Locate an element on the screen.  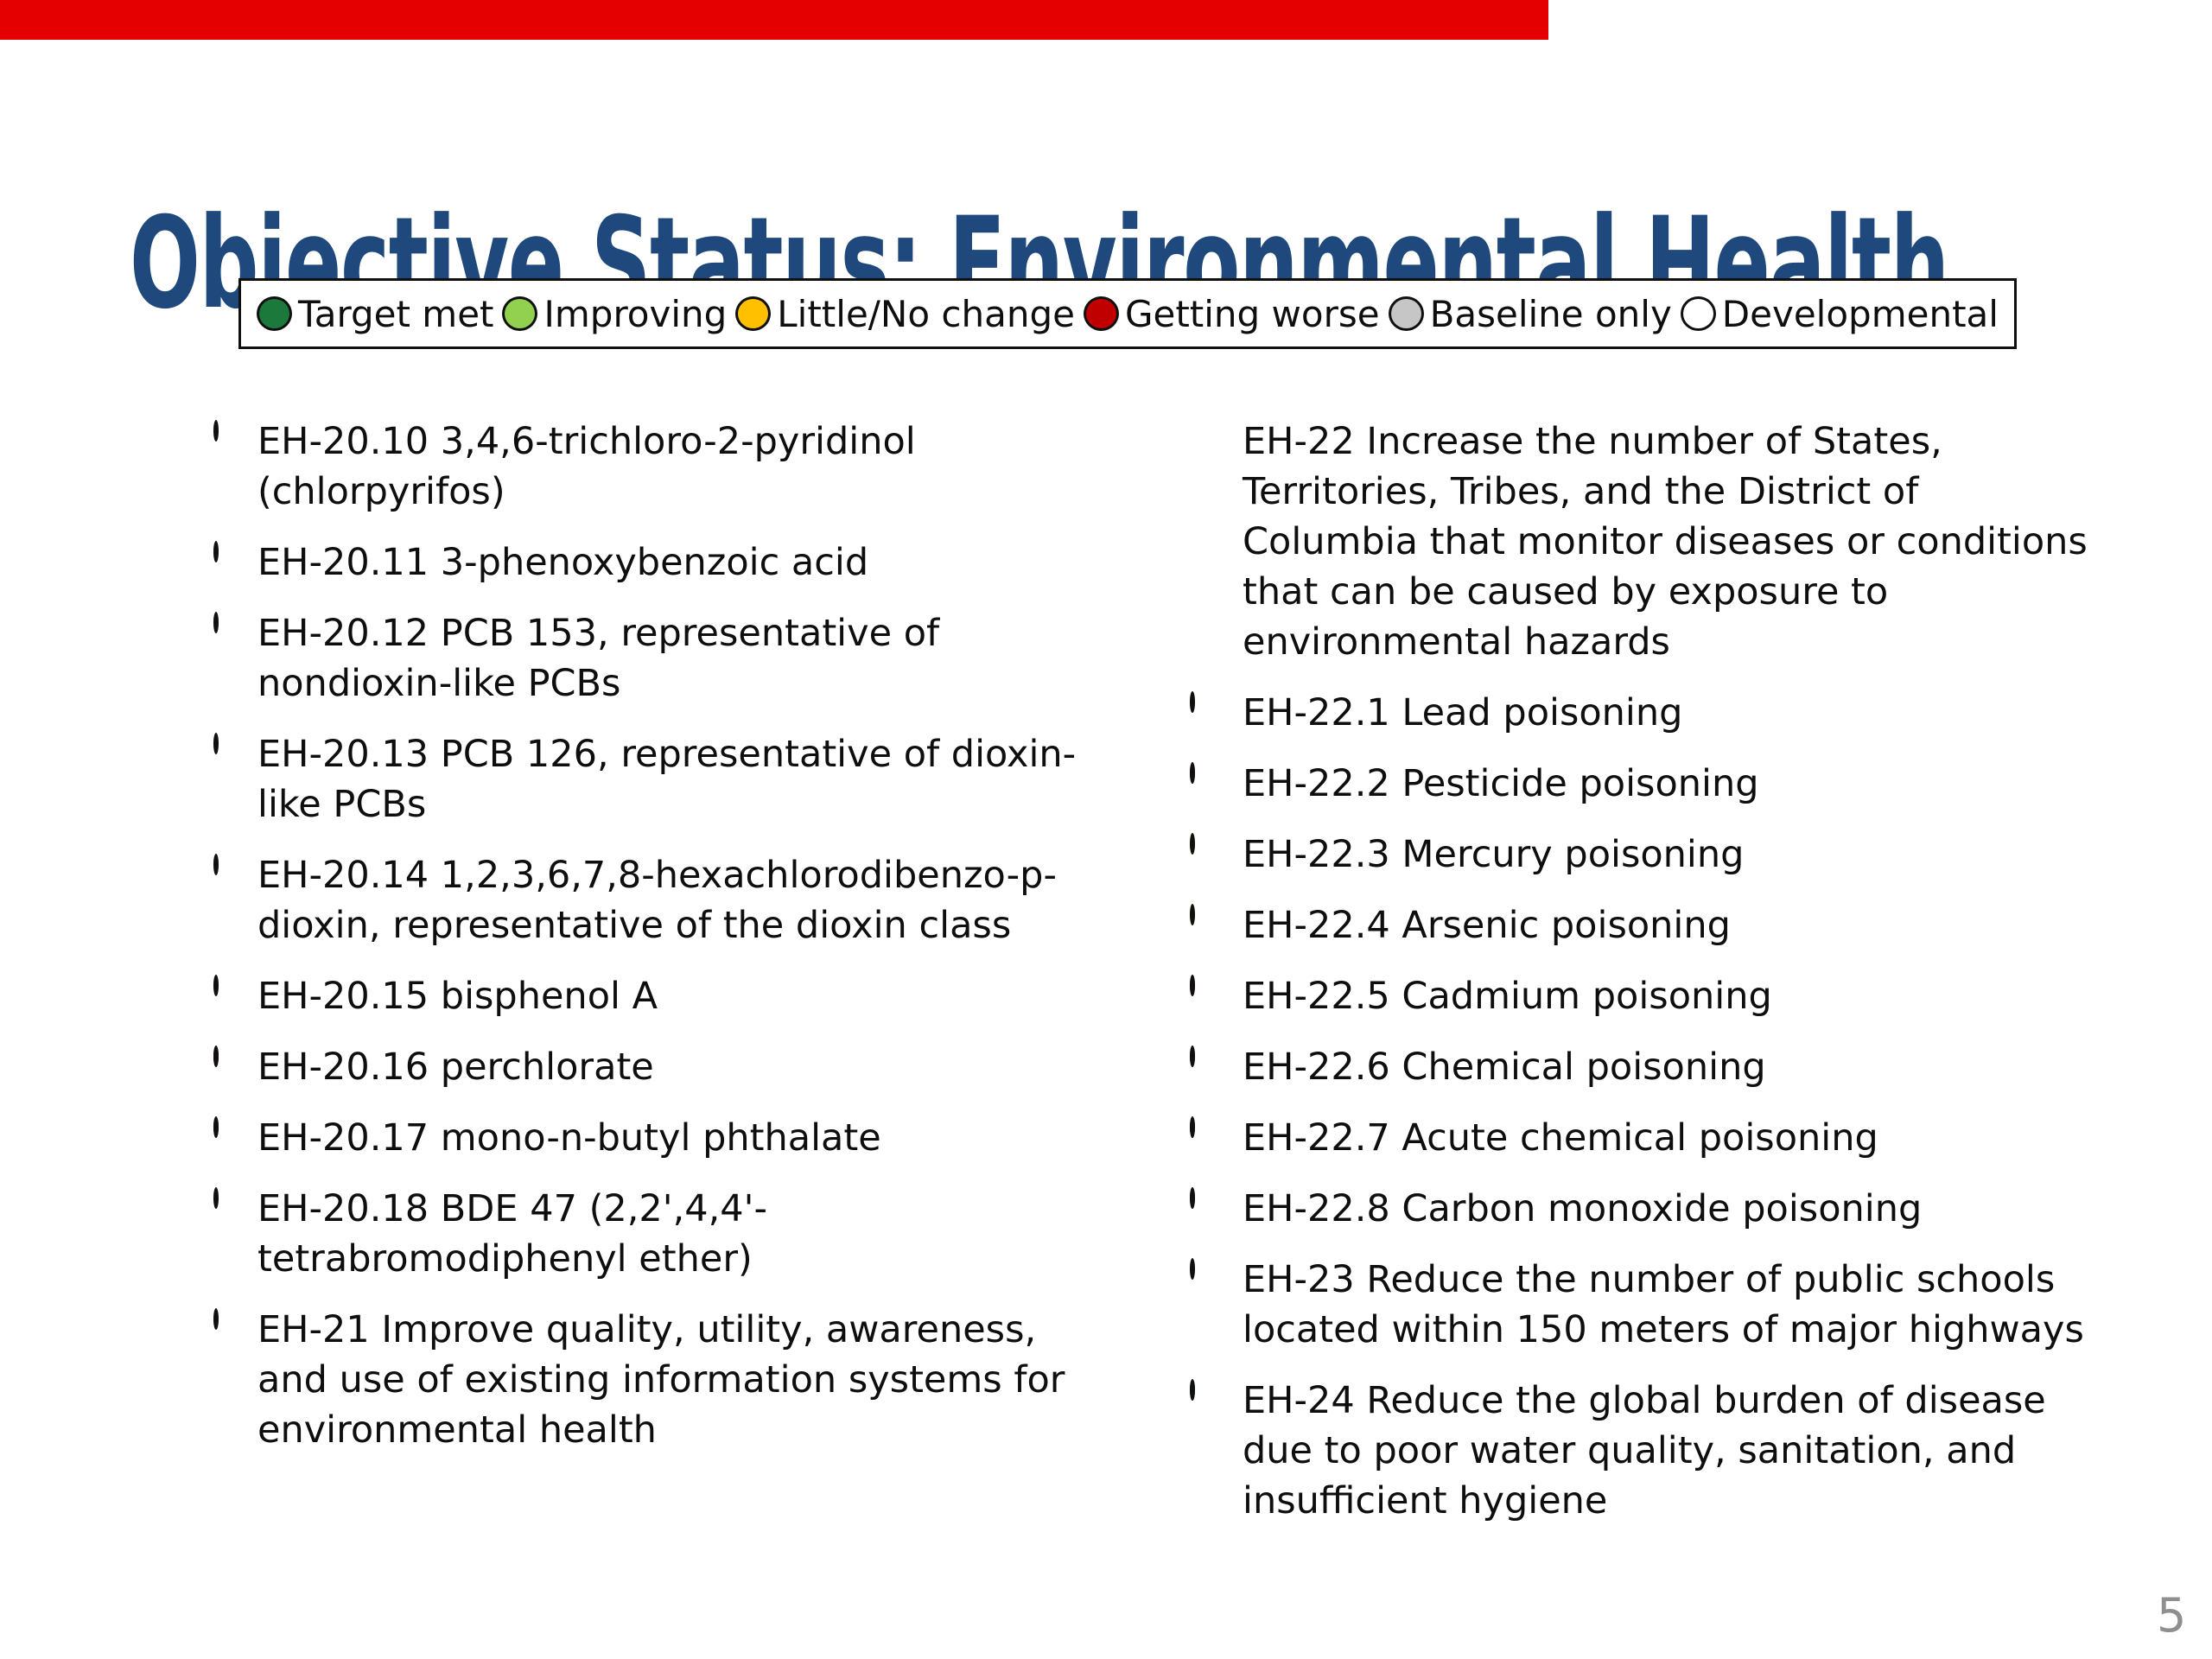
list-item: EH-20.16 perchlorate is located at coordinates (723, 1067).